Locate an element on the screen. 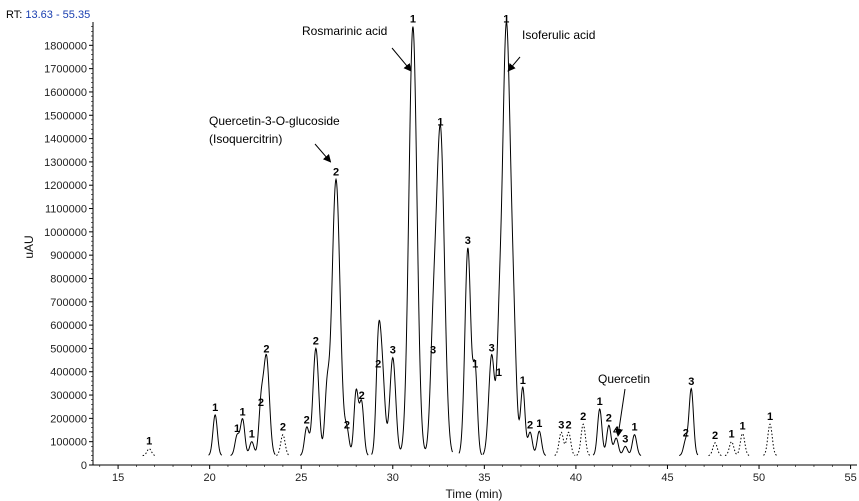 The image size is (859, 501). x-axis-title: Time (min) is located at coordinates (474, 494).